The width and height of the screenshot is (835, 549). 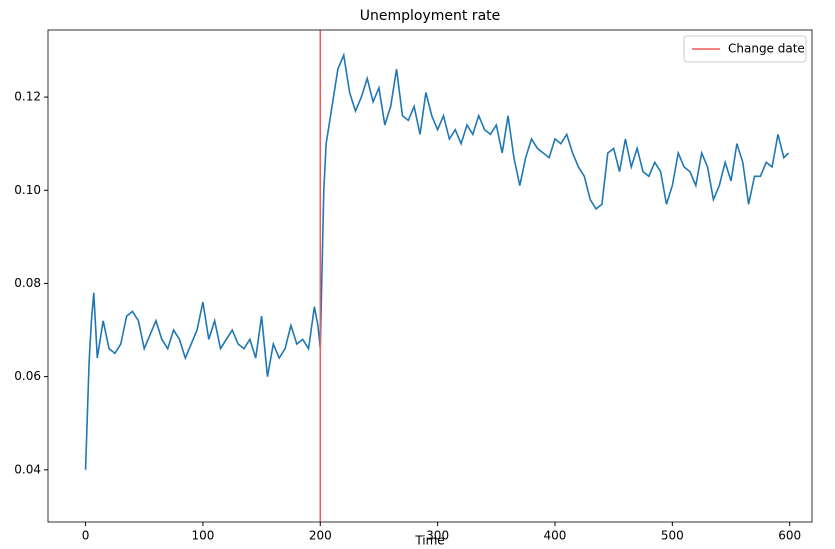 I want to click on x-tick-label: 600, so click(x=789, y=536).